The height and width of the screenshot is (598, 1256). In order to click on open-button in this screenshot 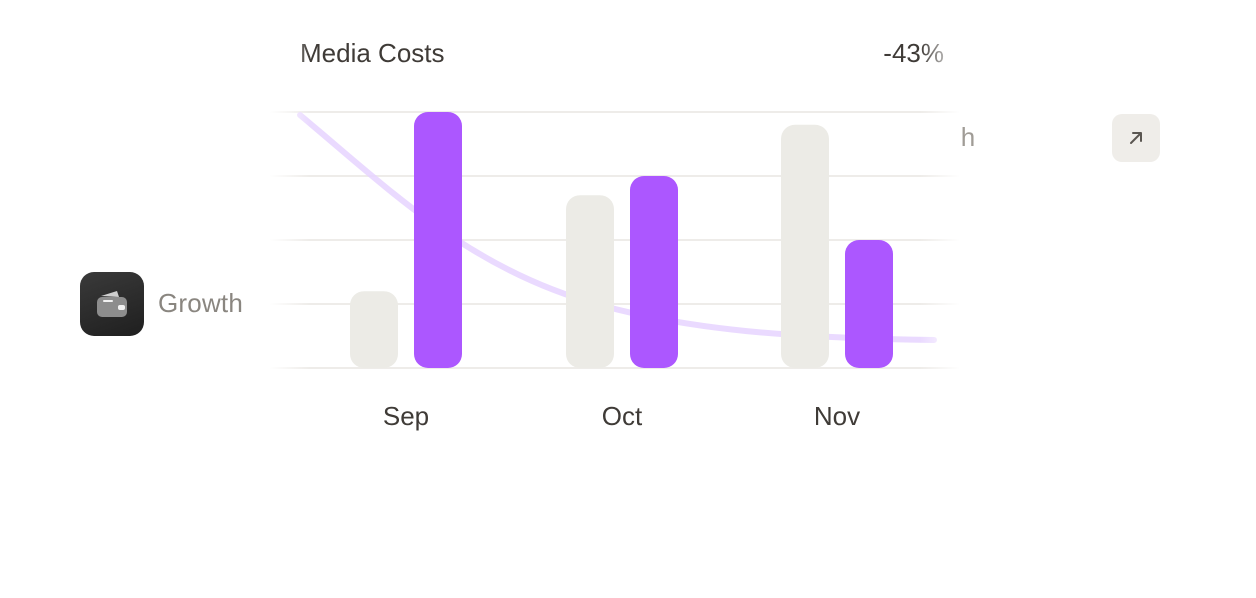, I will do `click(1136, 138)`.